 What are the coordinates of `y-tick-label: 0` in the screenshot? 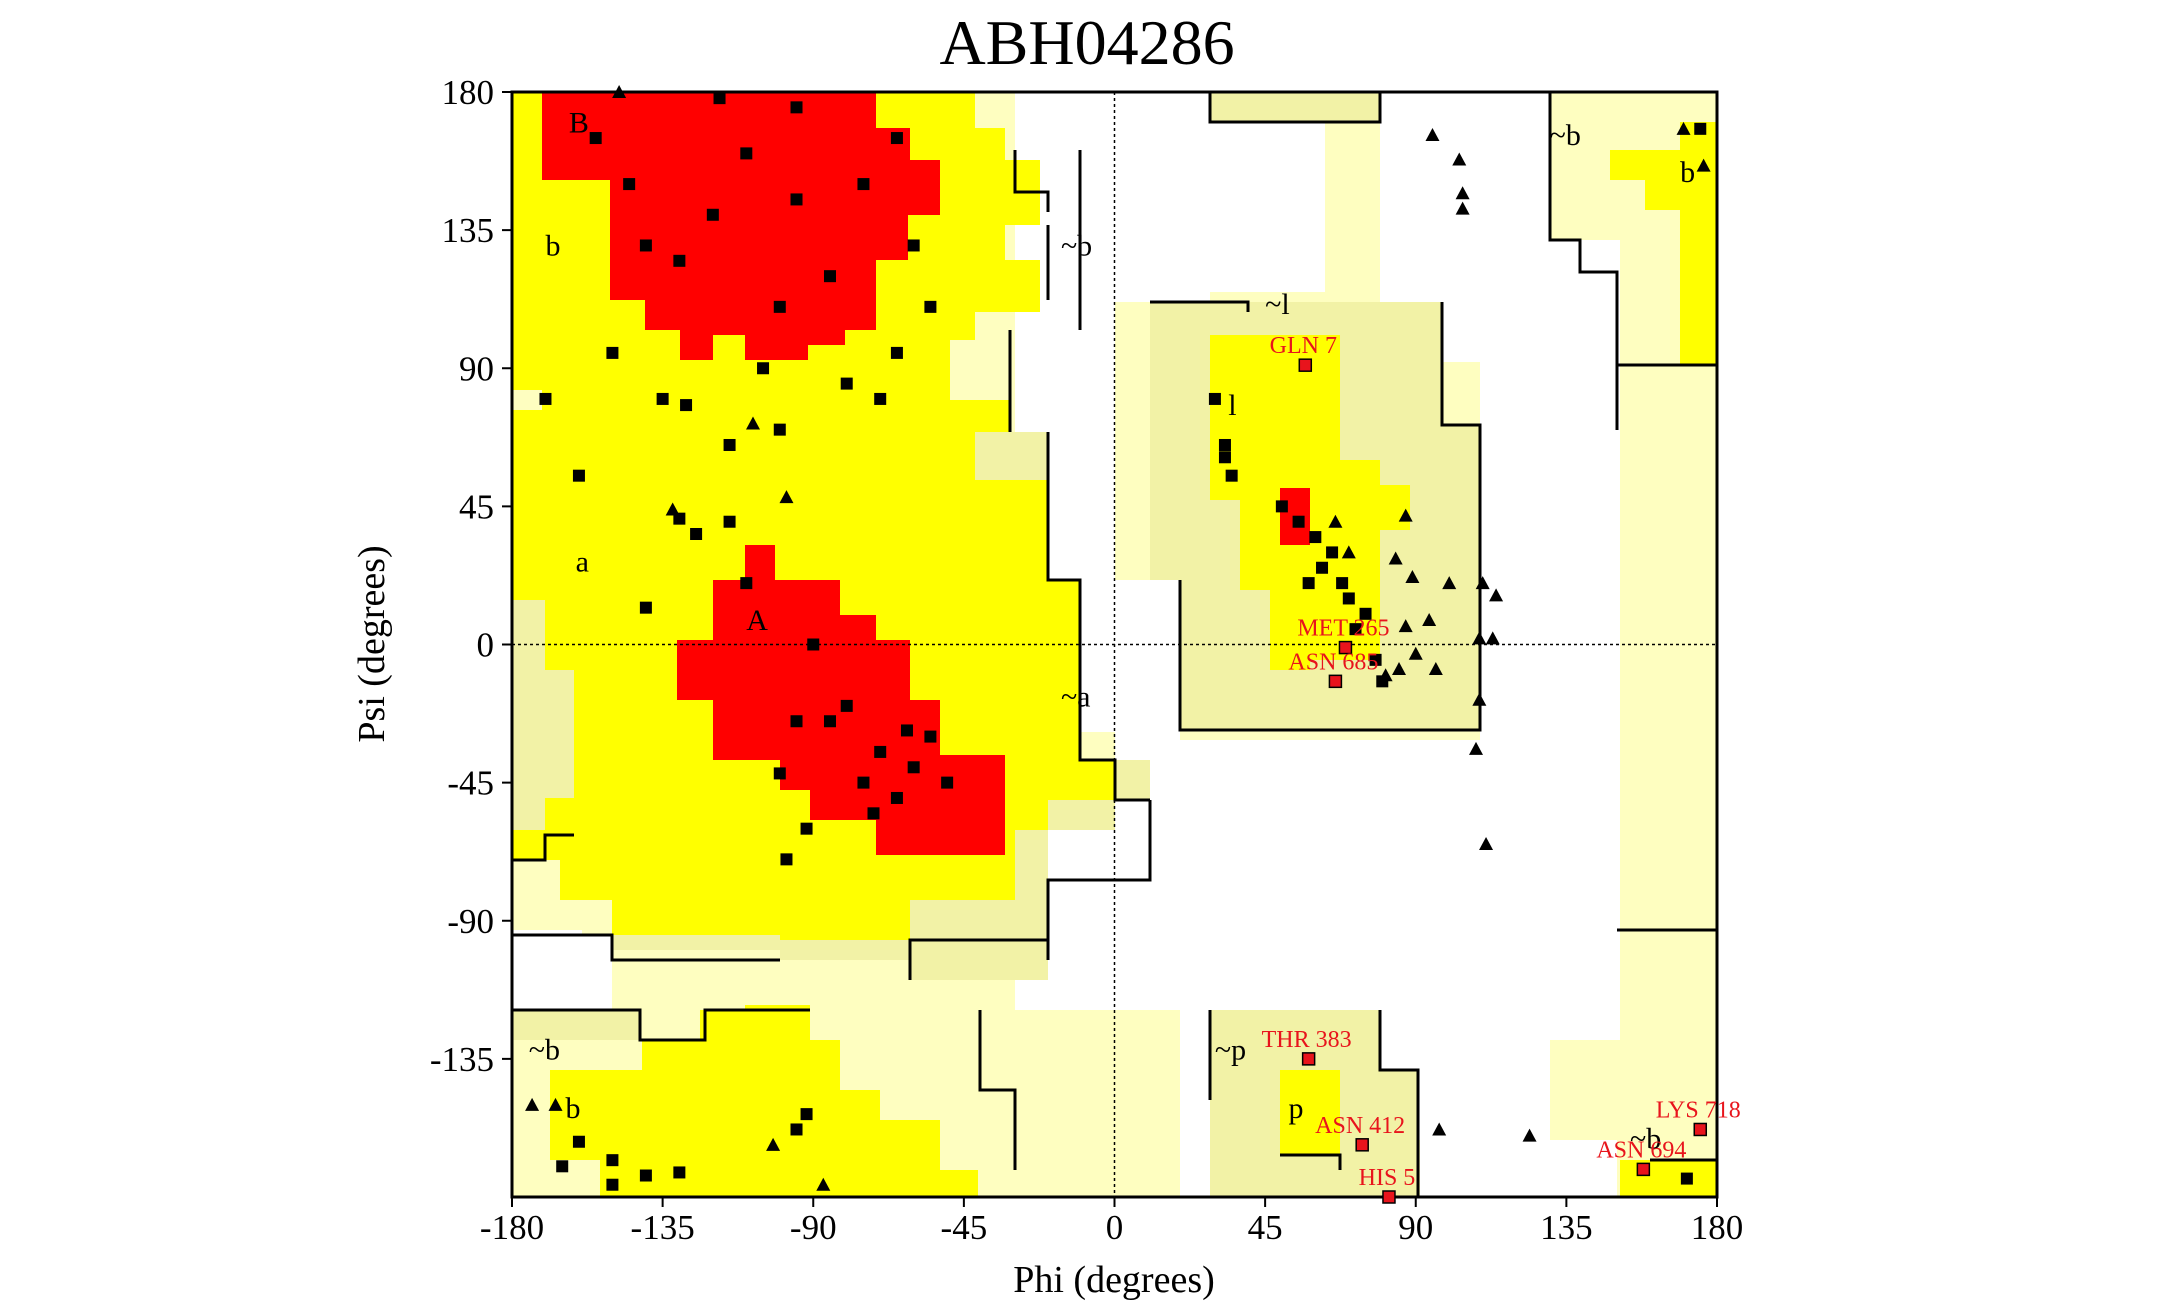 It's located at (486, 645).